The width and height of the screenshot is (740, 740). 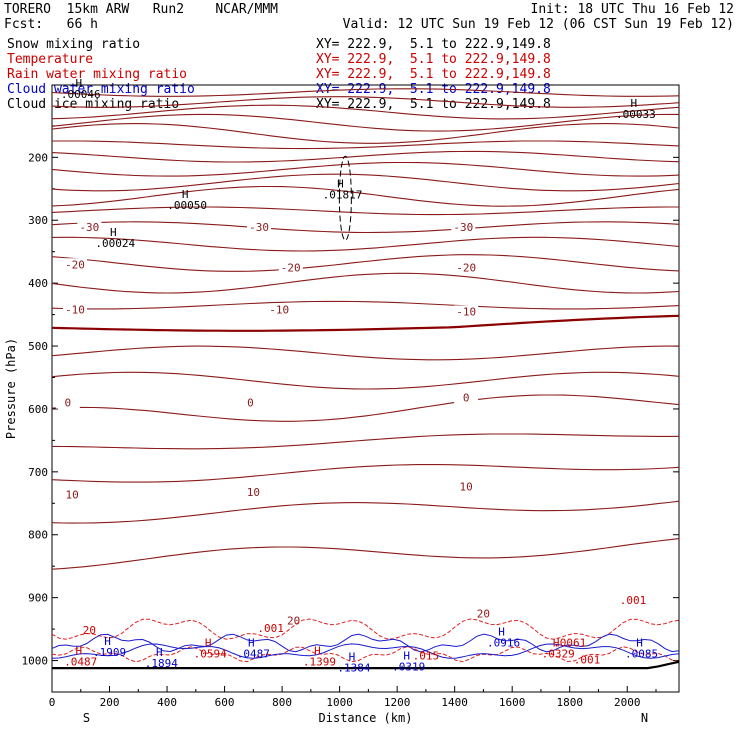 I want to click on maximum-value: .0319, so click(x=408, y=666).